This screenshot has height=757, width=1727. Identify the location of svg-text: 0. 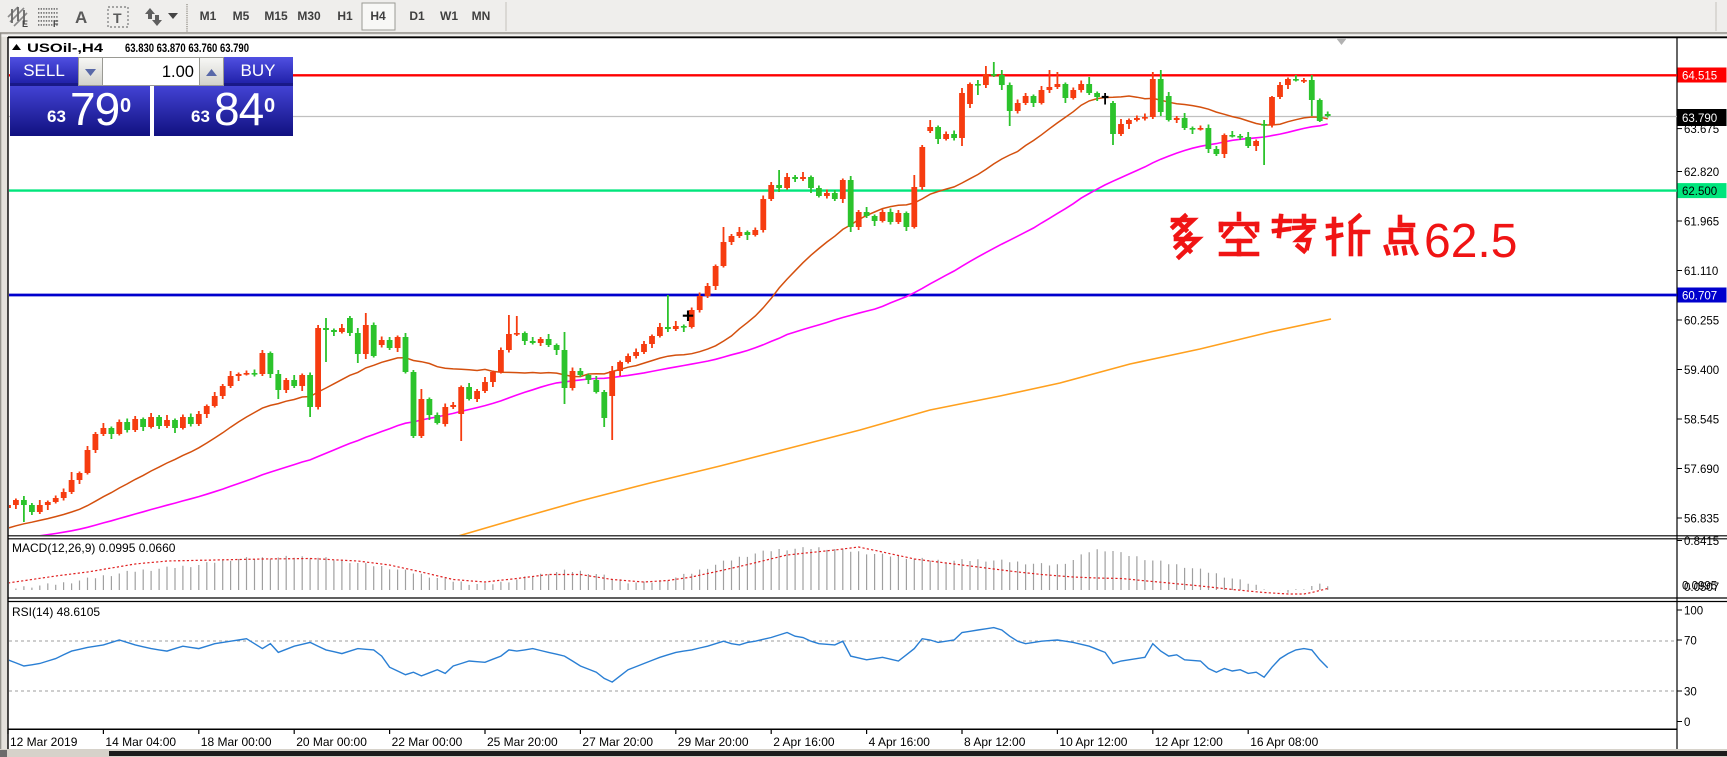
(1687, 723).